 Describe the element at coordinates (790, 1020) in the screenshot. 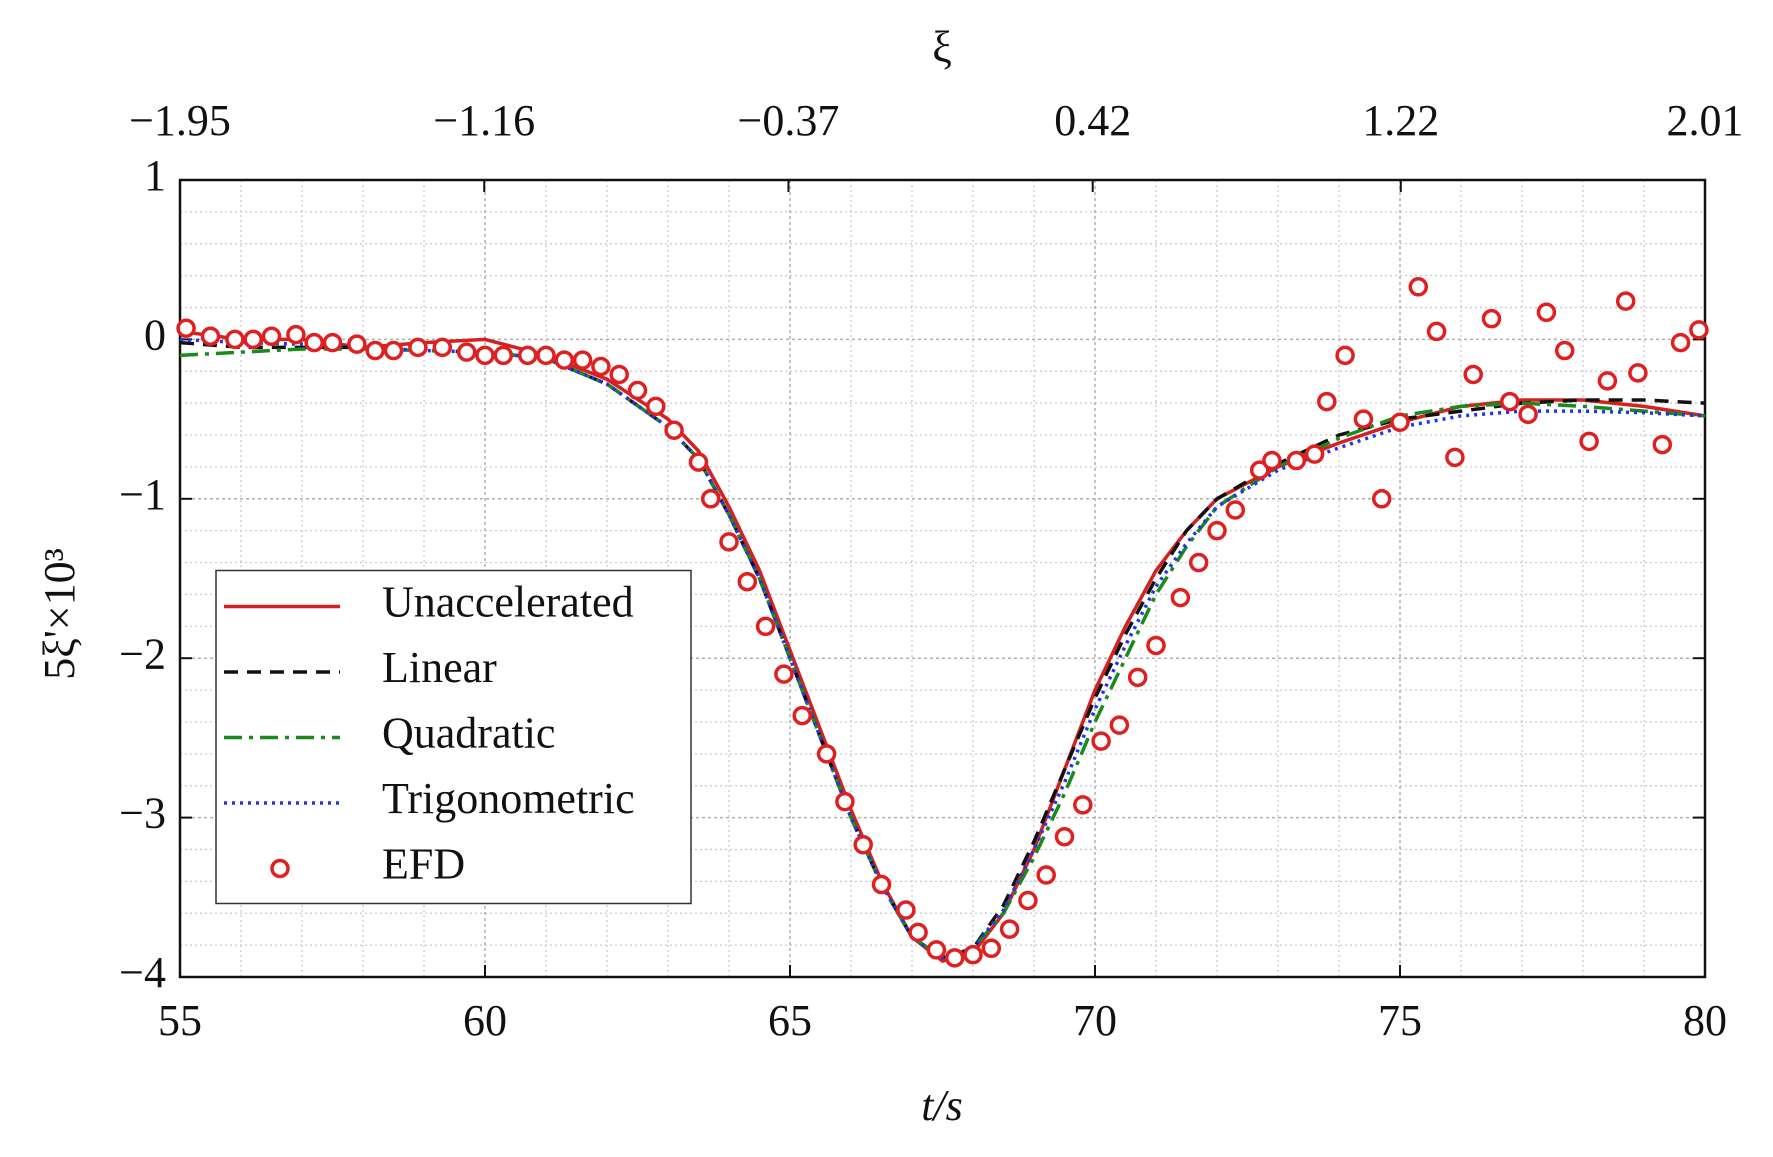

I see `x-tick-label: 65` at that location.